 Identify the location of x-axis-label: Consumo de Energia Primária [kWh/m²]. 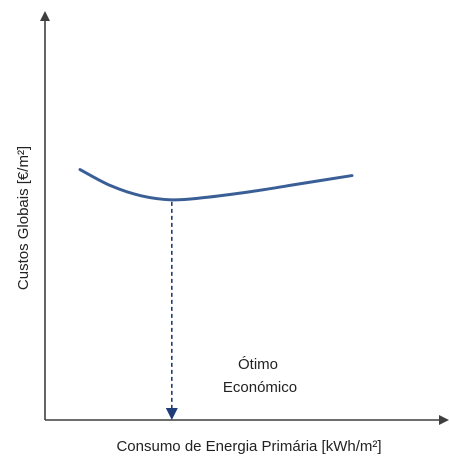
(248, 446).